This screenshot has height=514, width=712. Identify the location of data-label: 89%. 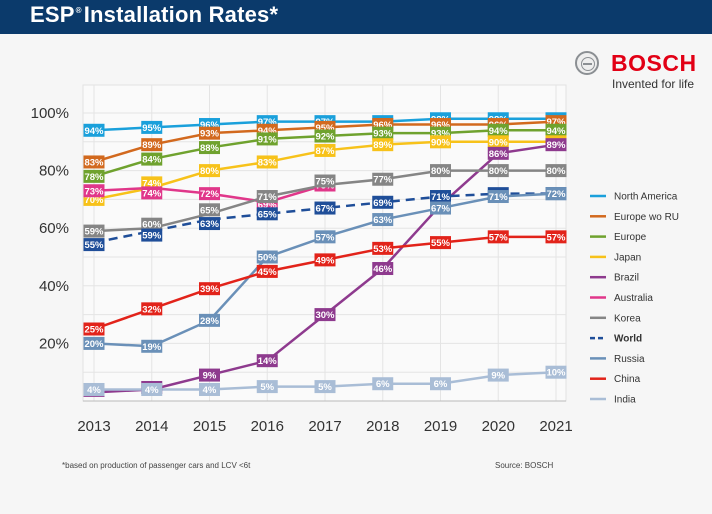
(152, 145).